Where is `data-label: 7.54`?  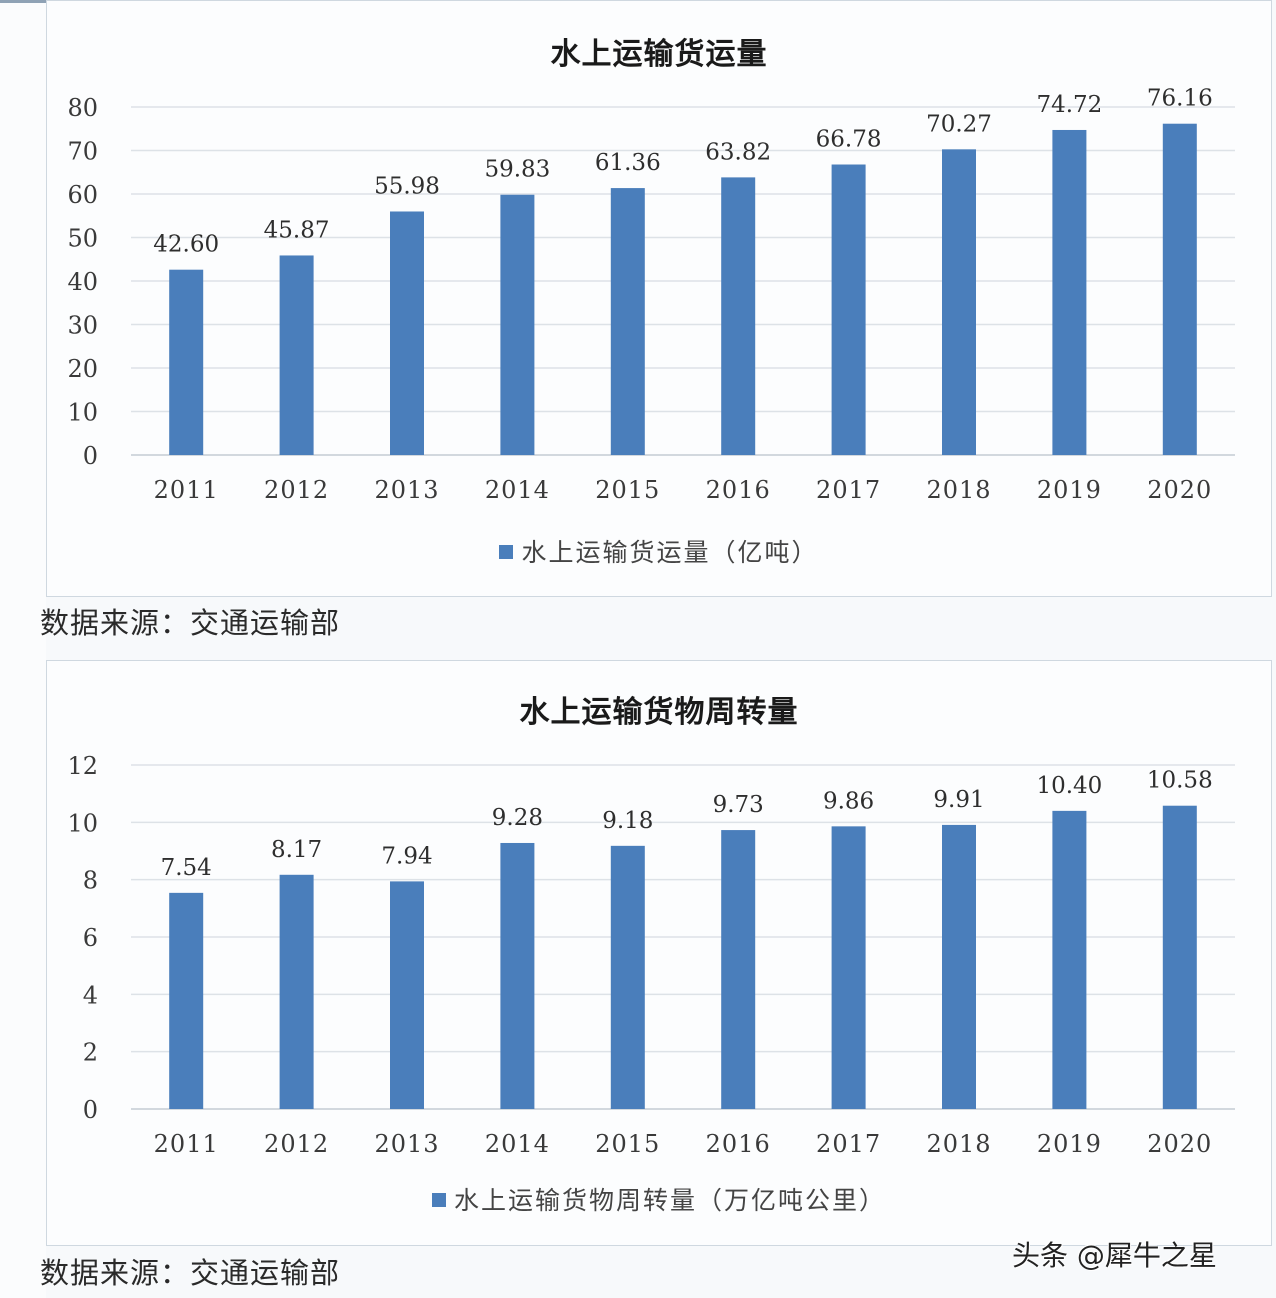
data-label: 7.54 is located at coordinates (186, 868).